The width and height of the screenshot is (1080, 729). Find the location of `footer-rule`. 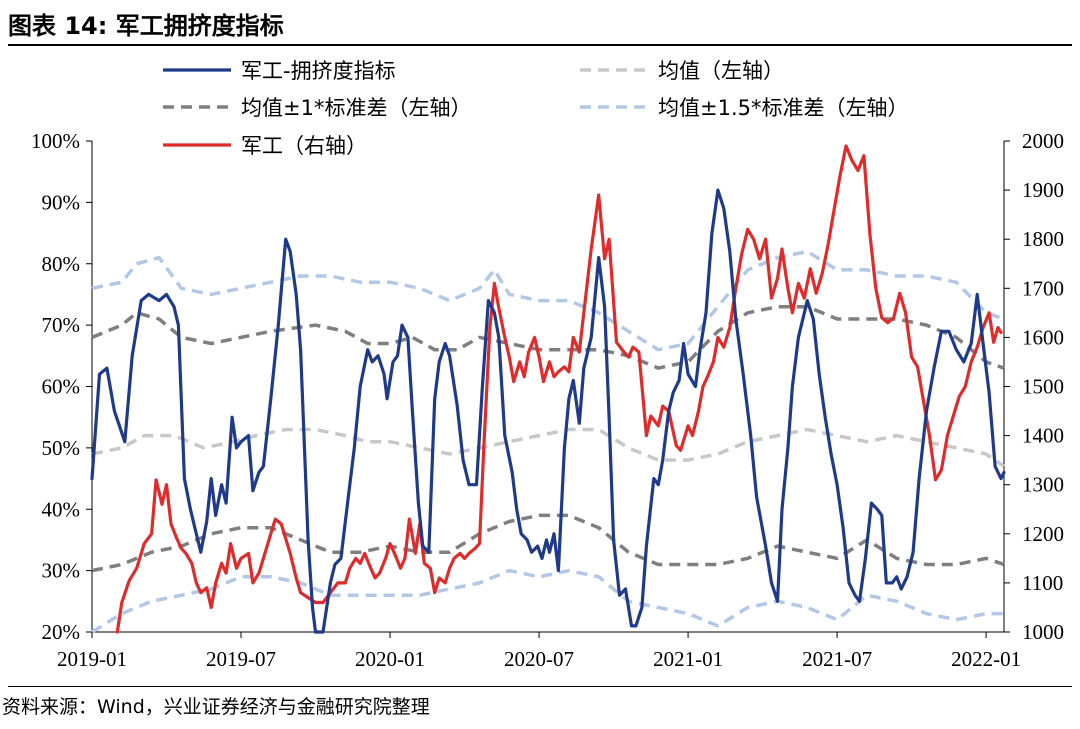

footer-rule is located at coordinates (540, 686).